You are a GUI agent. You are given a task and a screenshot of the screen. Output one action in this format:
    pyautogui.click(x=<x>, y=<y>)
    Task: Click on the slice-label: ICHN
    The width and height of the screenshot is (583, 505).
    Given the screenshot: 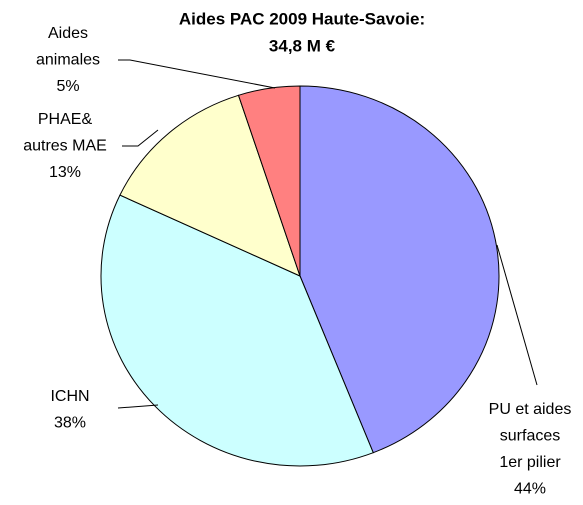 What is the action you would take?
    pyautogui.click(x=69, y=396)
    